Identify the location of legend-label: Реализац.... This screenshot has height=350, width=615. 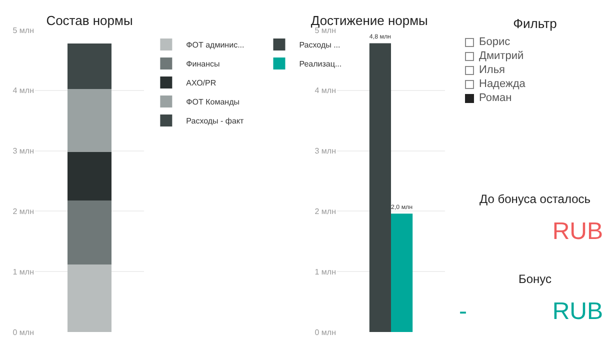
(320, 64).